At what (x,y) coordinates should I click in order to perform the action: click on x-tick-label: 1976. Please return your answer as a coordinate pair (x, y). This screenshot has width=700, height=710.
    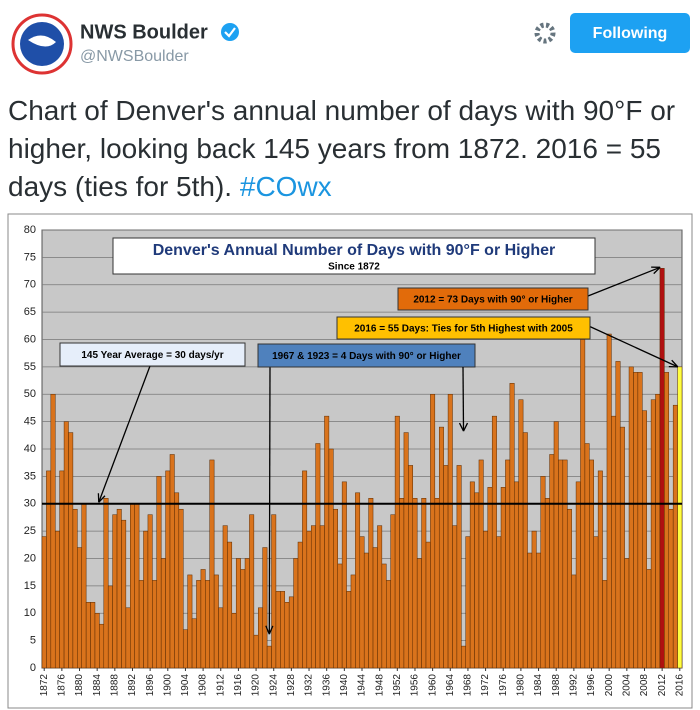
    Looking at the image, I should click on (503, 685).